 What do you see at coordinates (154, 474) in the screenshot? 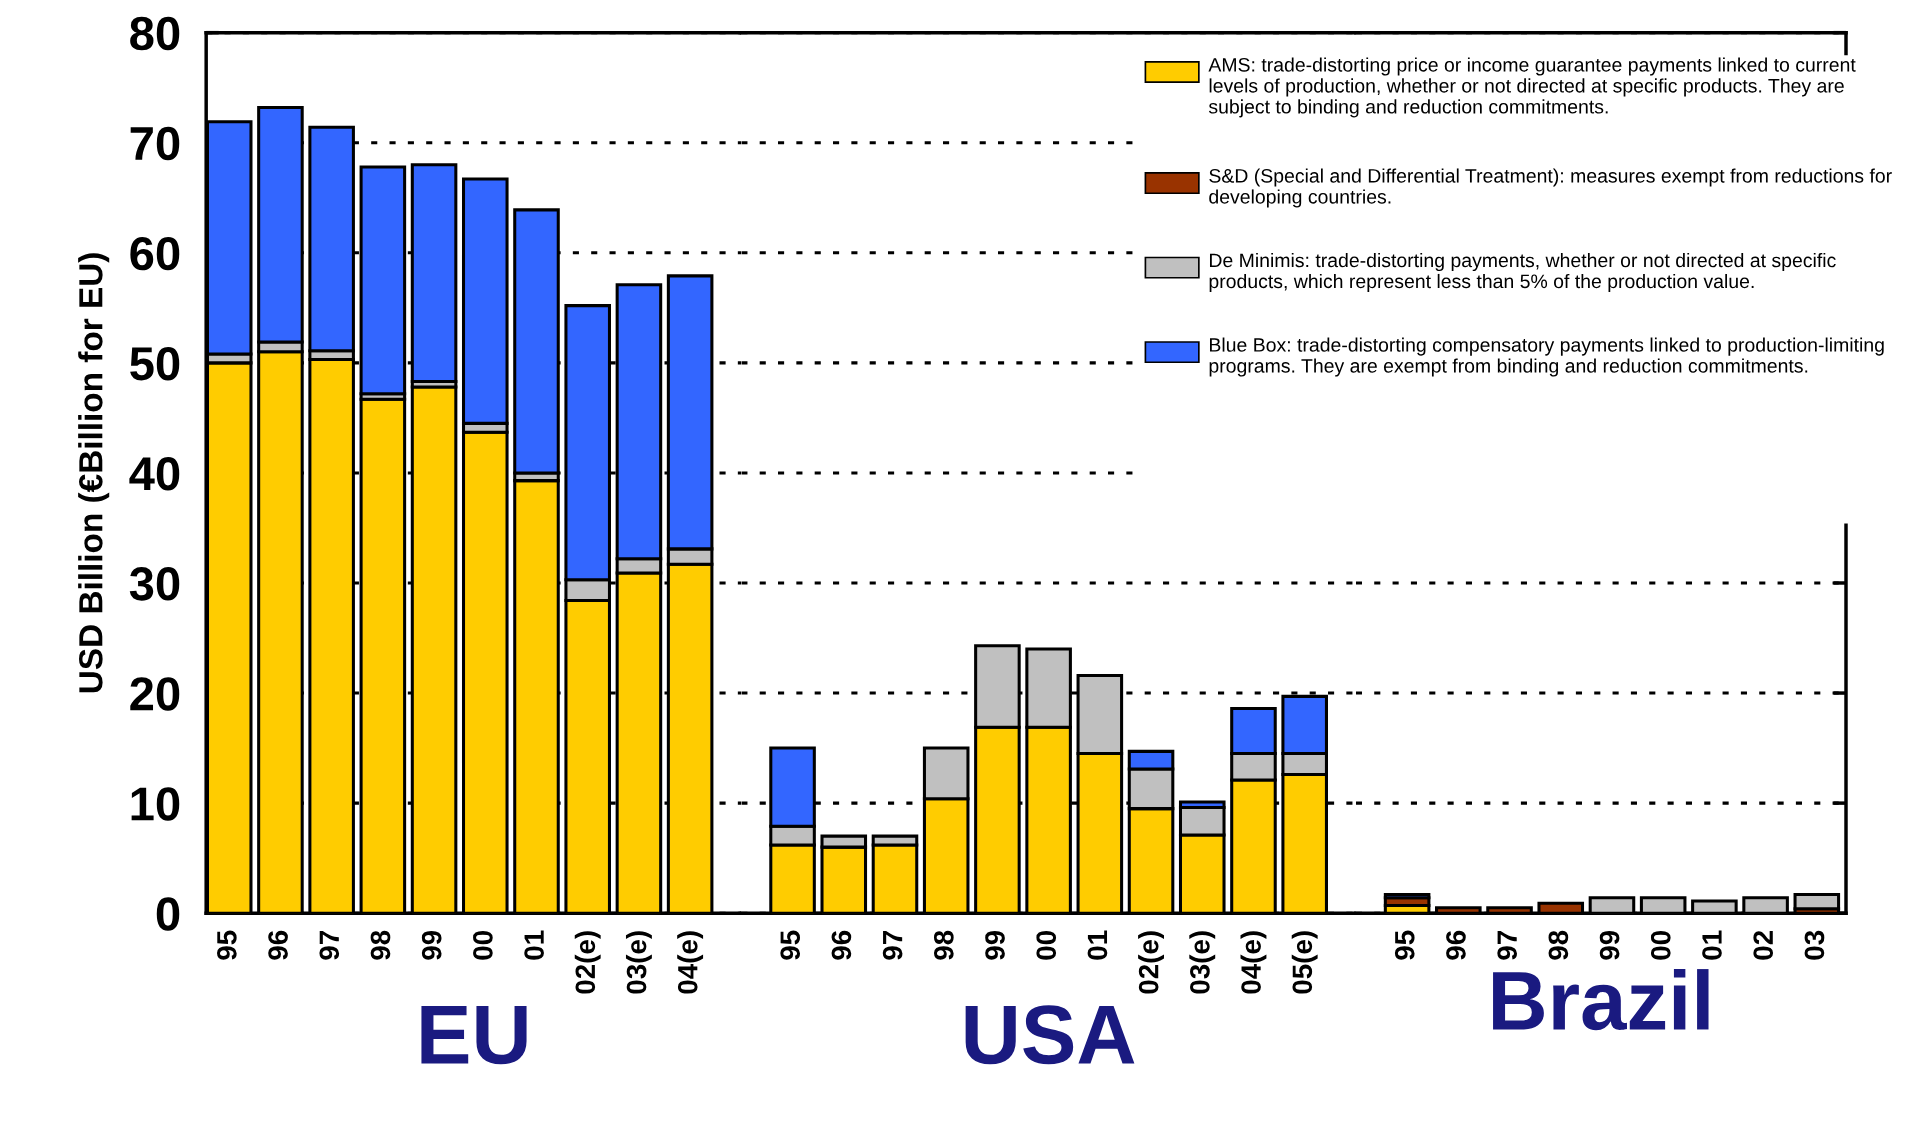
I see `y-tick-label: 40` at bounding box center [154, 474].